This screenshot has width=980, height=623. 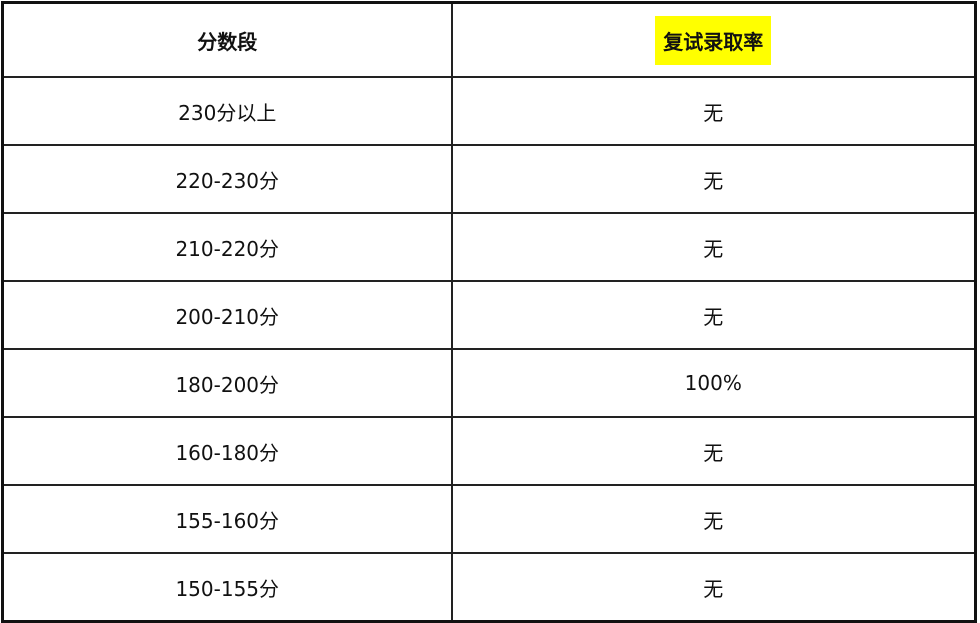 I want to click on header-admission-rate-cell: 复试录取率, so click(x=713, y=39).